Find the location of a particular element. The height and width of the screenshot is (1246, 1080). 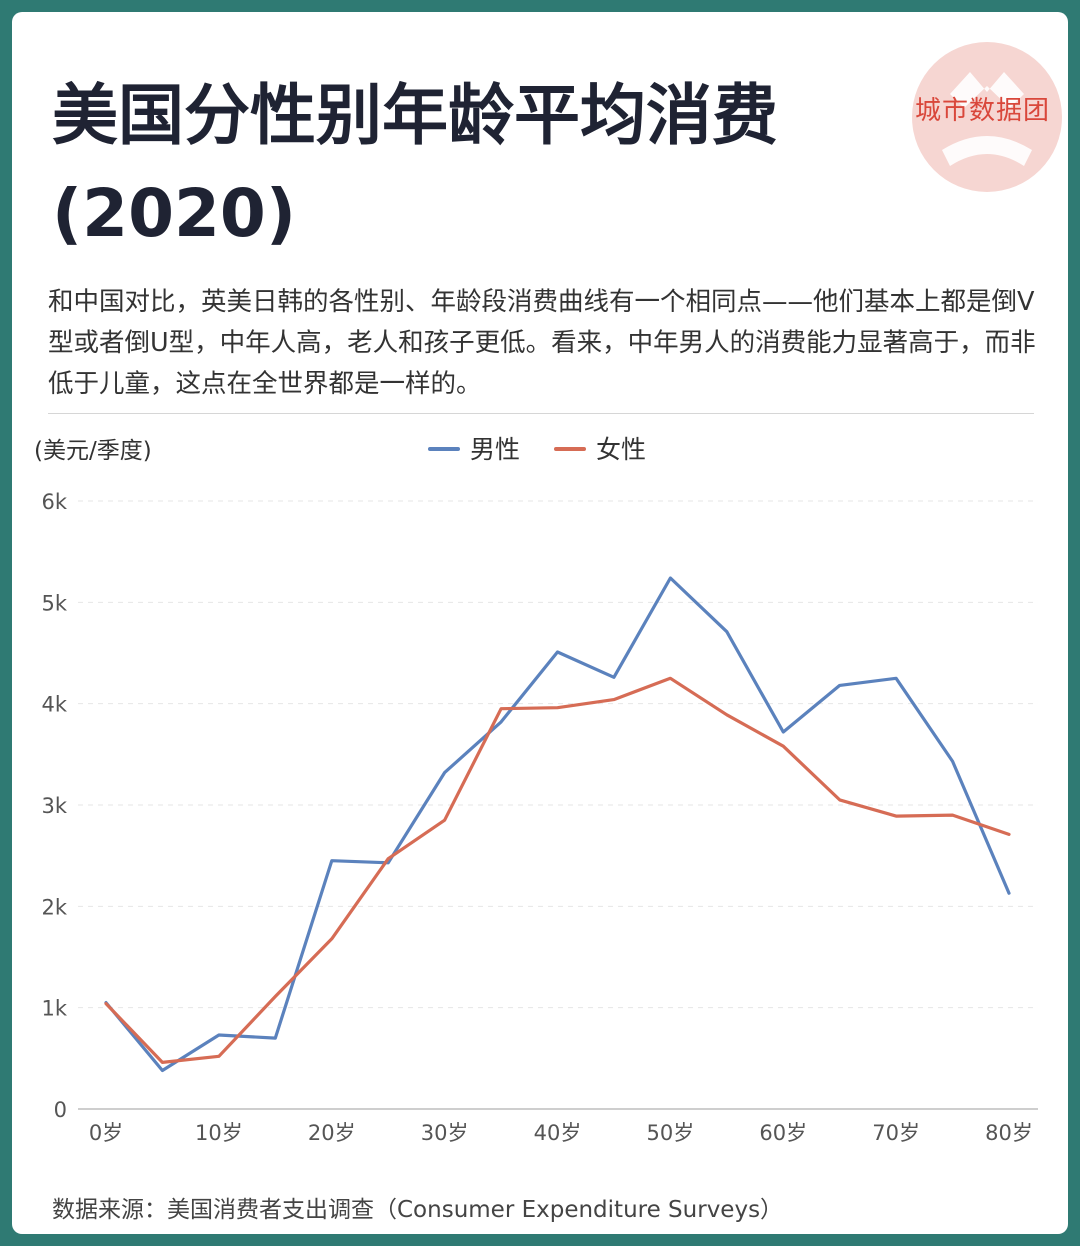

brand-name: 城市数据团 is located at coordinates (983, 111).